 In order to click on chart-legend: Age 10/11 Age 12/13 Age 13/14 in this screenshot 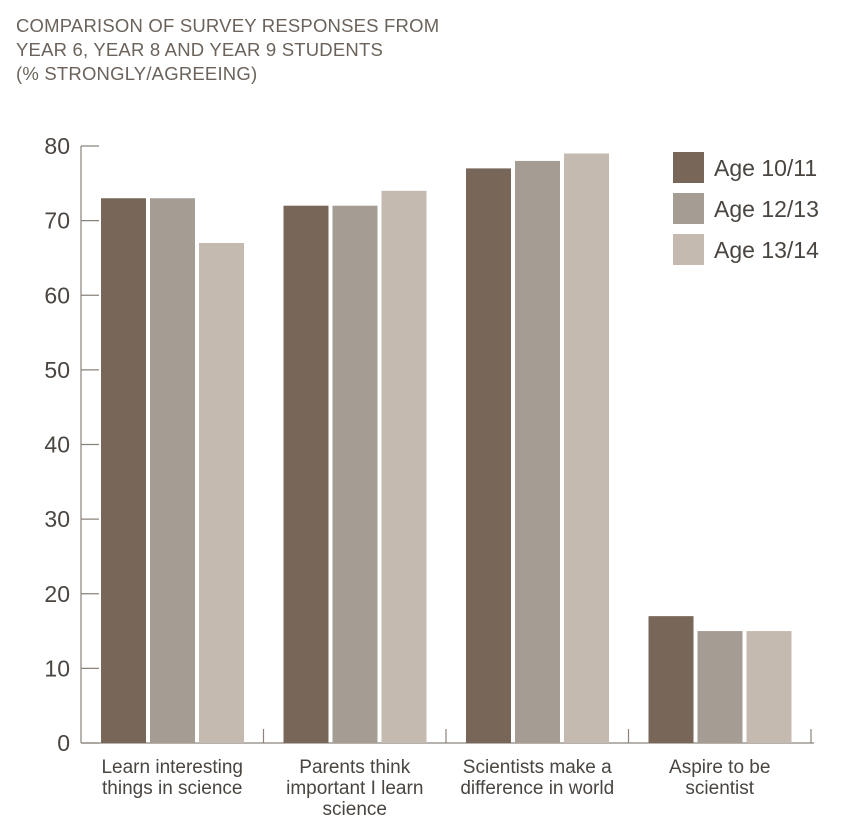, I will do `click(746, 208)`.